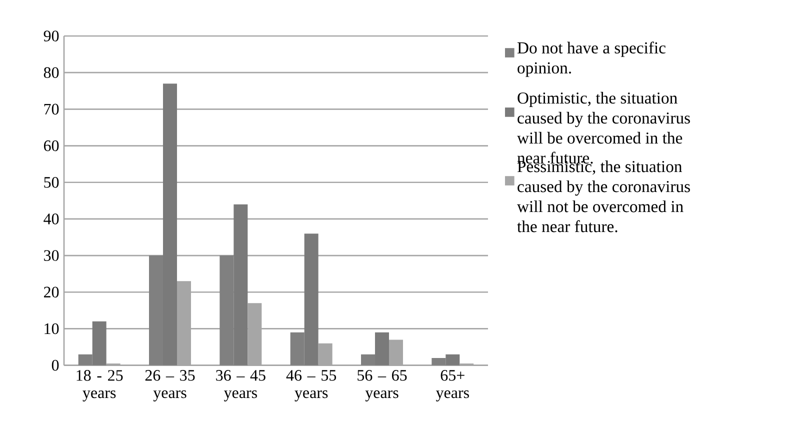 The image size is (793, 448). I want to click on legend-label: Do not have a specific opinion., so click(591, 59).